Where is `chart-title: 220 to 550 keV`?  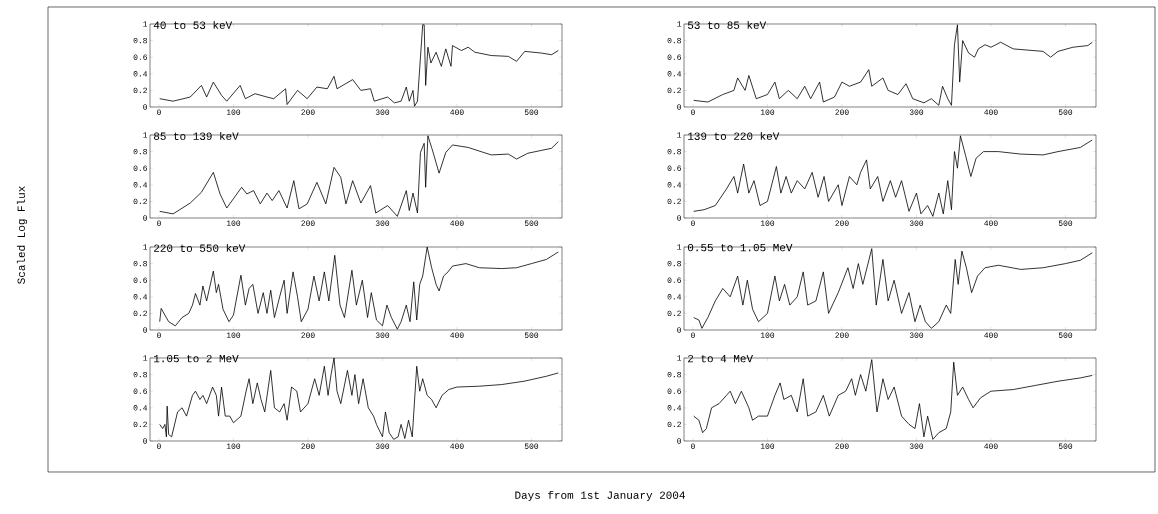 chart-title: 220 to 550 keV is located at coordinates (200, 247).